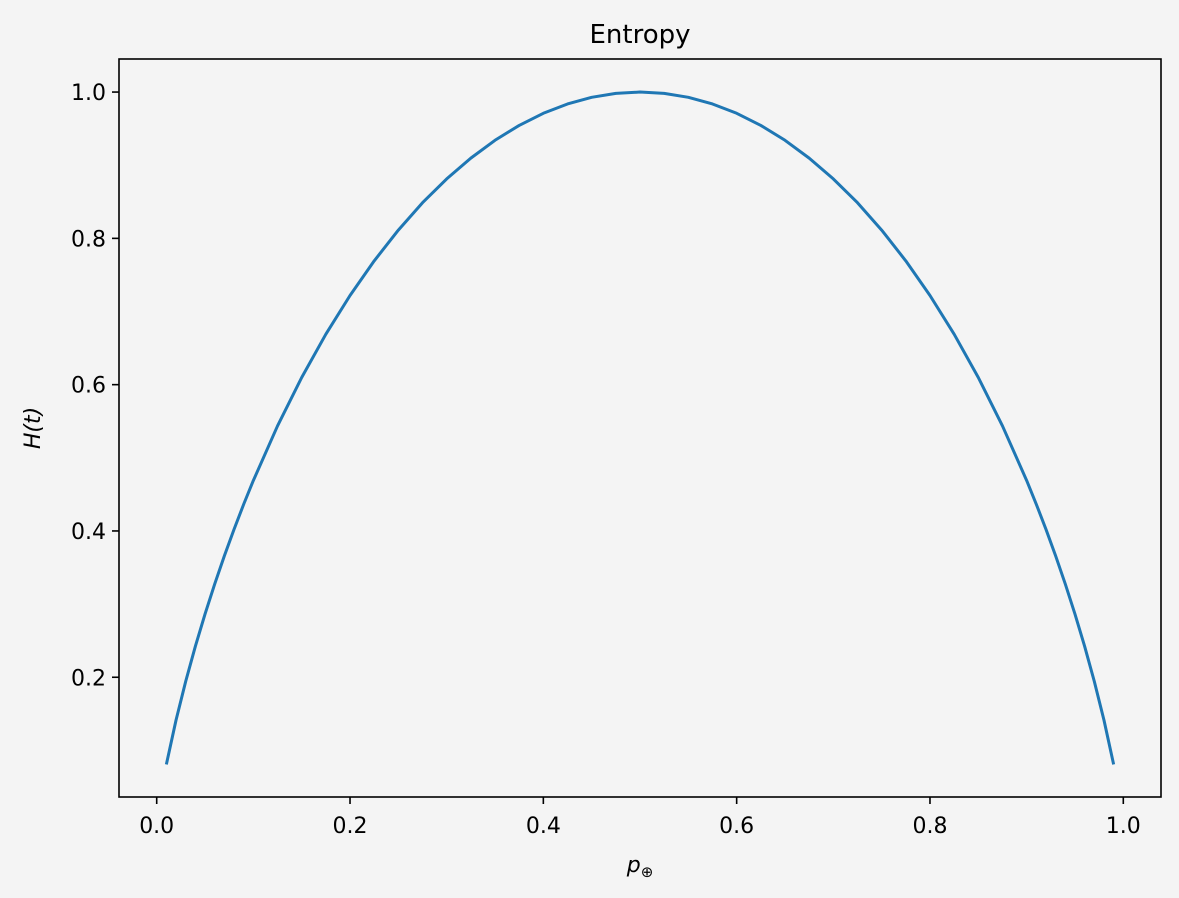 The width and height of the screenshot is (1179, 898). I want to click on x-tick-label: 0.0, so click(156, 826).